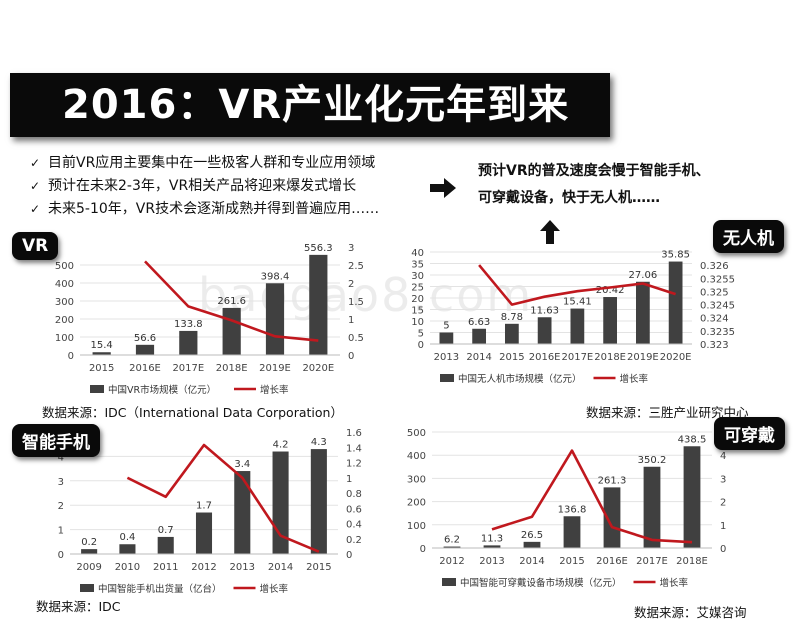  What do you see at coordinates (366, 295) in the screenshot?
I see `watermark: baogao8.com` at bounding box center [366, 295].